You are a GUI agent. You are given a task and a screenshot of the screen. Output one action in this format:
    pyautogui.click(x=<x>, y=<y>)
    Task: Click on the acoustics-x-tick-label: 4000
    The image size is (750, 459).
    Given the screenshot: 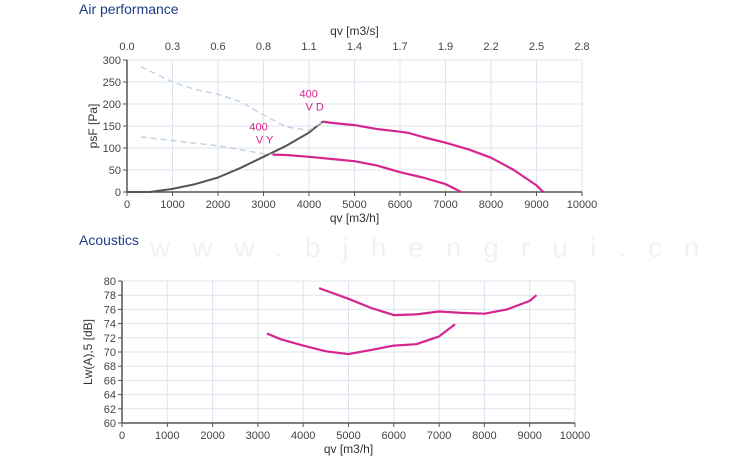 What is the action you would take?
    pyautogui.click(x=303, y=436)
    